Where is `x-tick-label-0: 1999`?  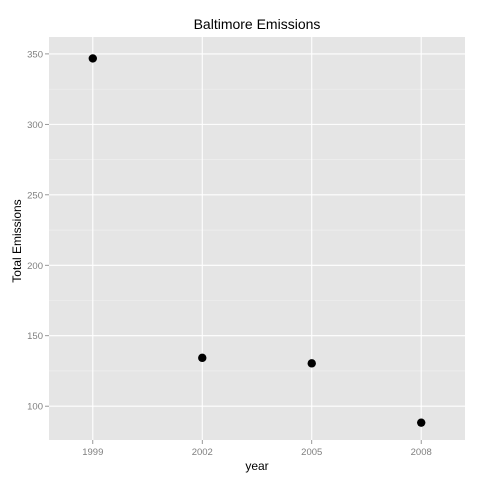
x-tick-label-0: 1999 is located at coordinates (92, 452).